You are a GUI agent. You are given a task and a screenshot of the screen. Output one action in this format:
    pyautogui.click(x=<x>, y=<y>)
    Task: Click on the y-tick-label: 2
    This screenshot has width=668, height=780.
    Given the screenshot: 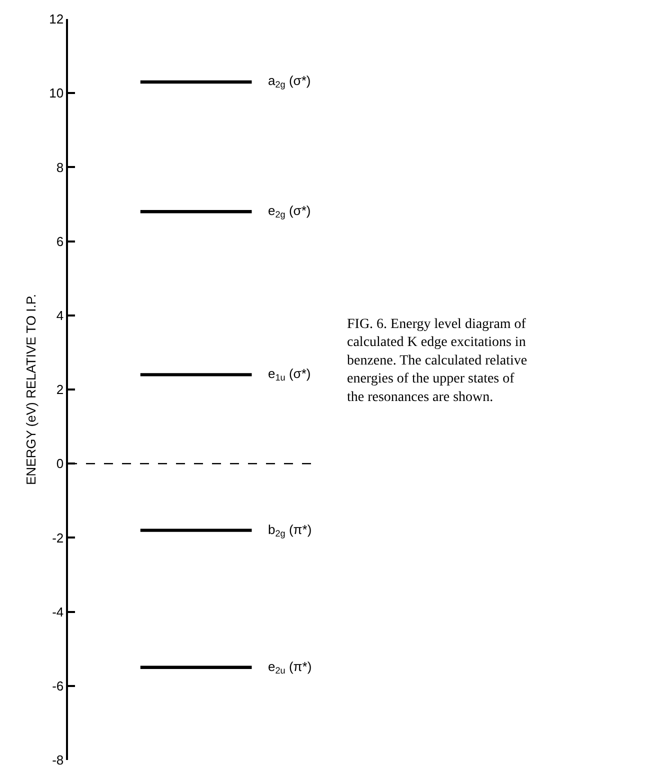 What is the action you would take?
    pyautogui.click(x=60, y=390)
    